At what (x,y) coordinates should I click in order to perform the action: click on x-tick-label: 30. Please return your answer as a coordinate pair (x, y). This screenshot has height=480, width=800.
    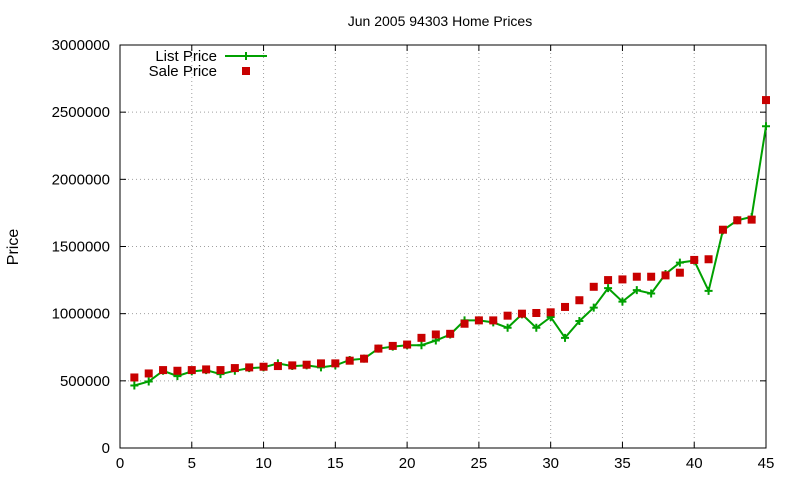
    Looking at the image, I should click on (550, 463).